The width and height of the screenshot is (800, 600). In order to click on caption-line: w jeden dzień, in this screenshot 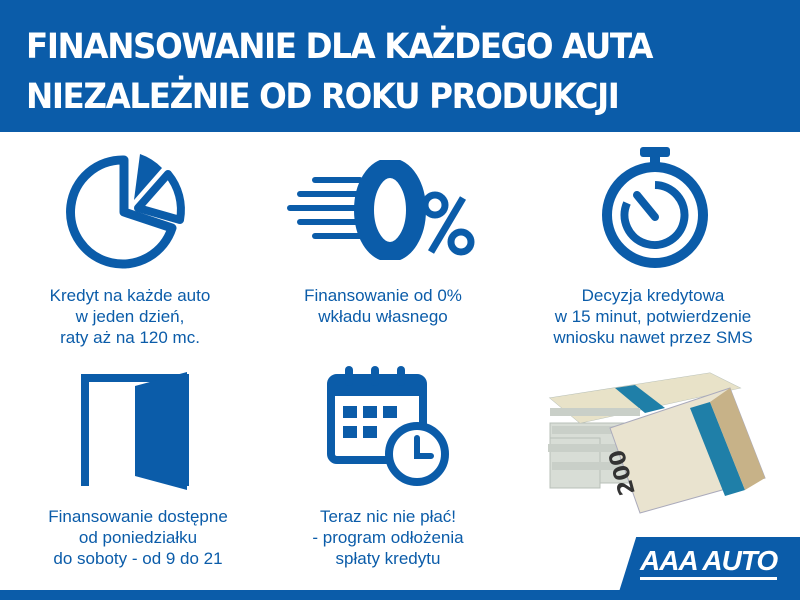, I will do `click(130, 316)`.